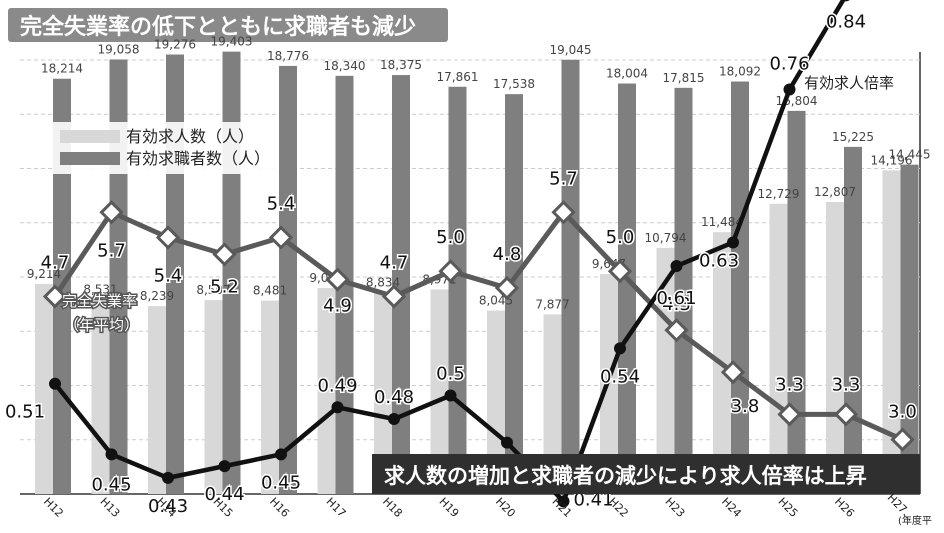  What do you see at coordinates (401, 65) in the screenshot?
I see `bar-label-seekers: 18,375` at bounding box center [401, 65].